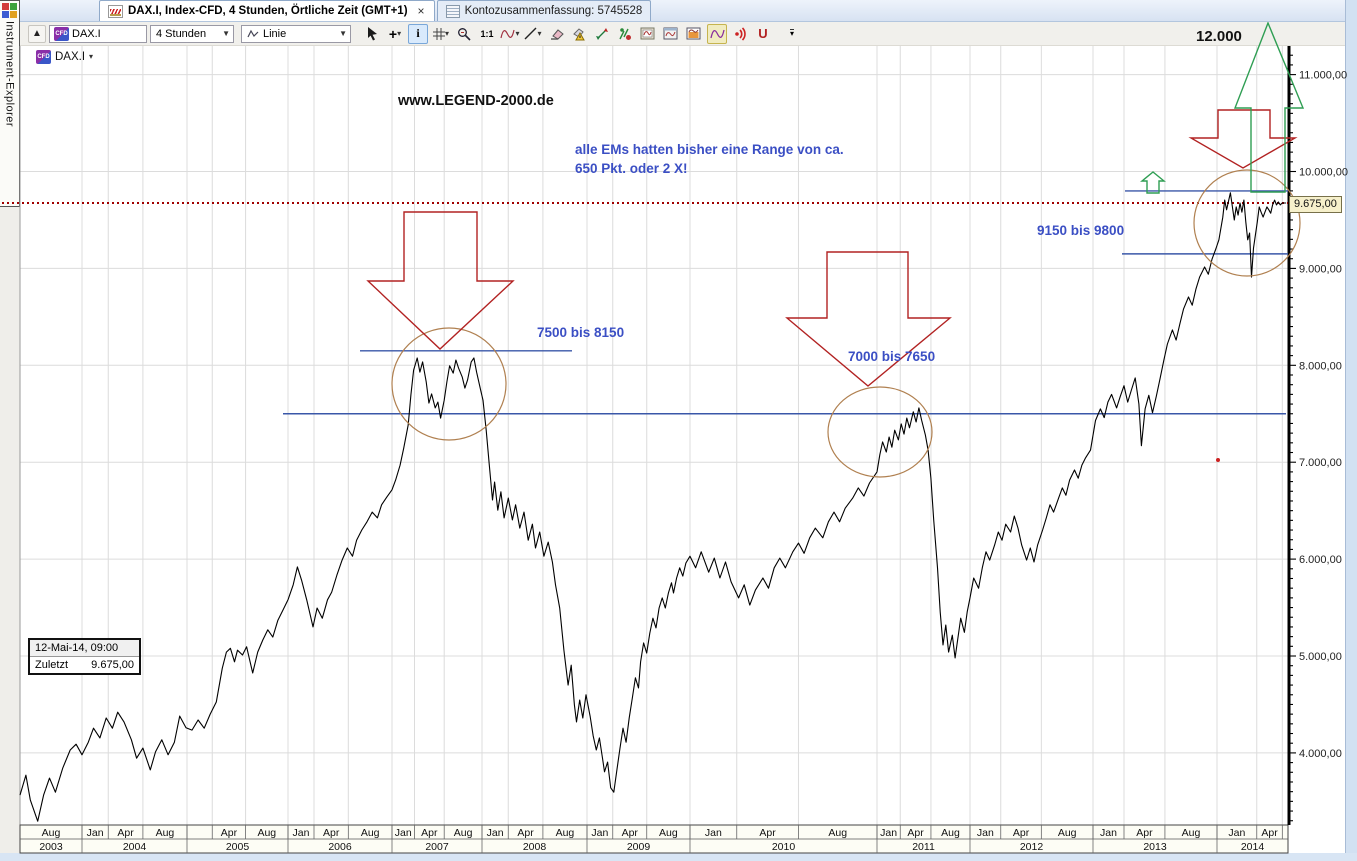 This screenshot has width=1357, height=861. Describe the element at coordinates (372, 34) in the screenshot. I see `cursor-icon` at that location.